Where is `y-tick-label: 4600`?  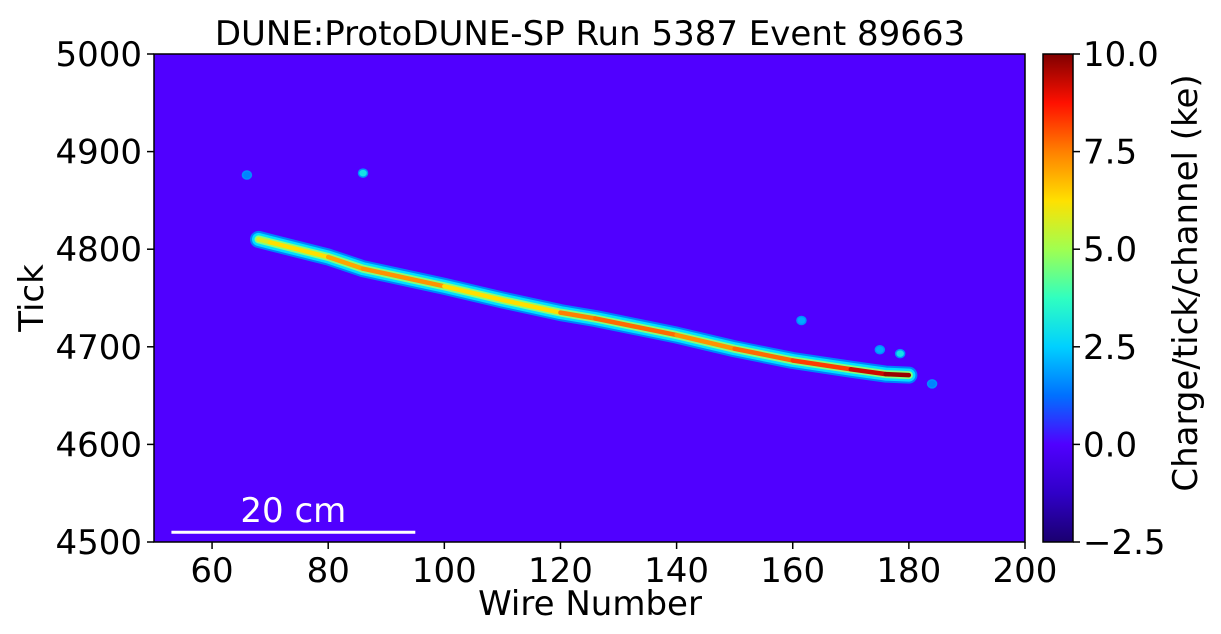
y-tick-label: 4600 is located at coordinates (98, 445).